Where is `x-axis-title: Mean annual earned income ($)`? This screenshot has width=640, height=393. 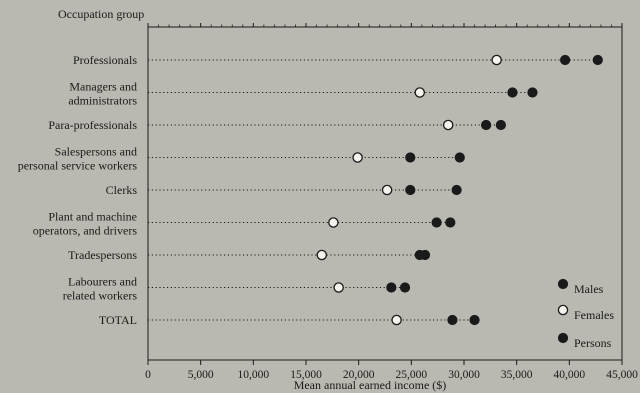 x-axis-title: Mean annual earned income ($) is located at coordinates (370, 385).